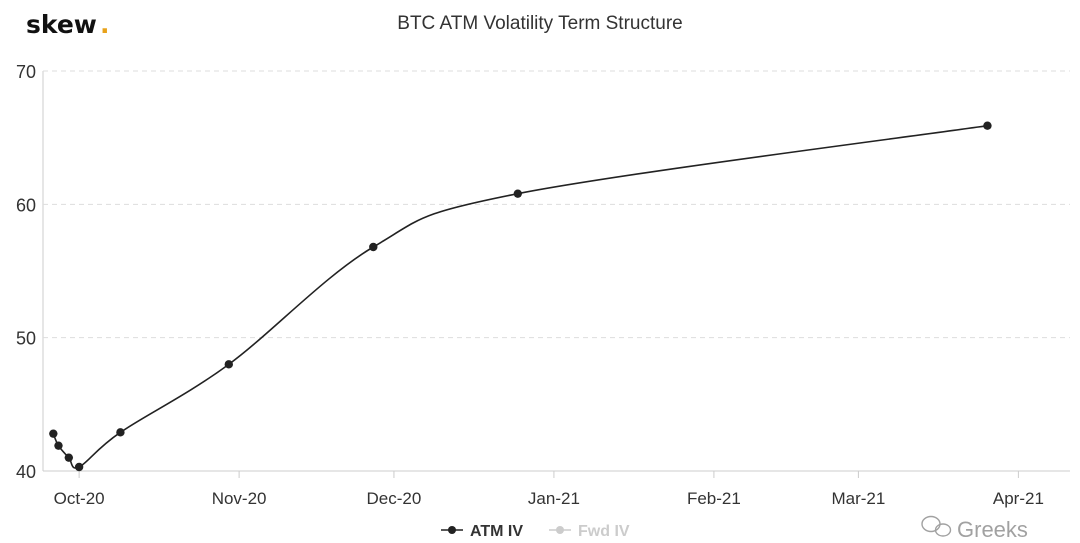  What do you see at coordinates (714, 498) in the screenshot?
I see `x-tick-label: Feb-21` at bounding box center [714, 498].